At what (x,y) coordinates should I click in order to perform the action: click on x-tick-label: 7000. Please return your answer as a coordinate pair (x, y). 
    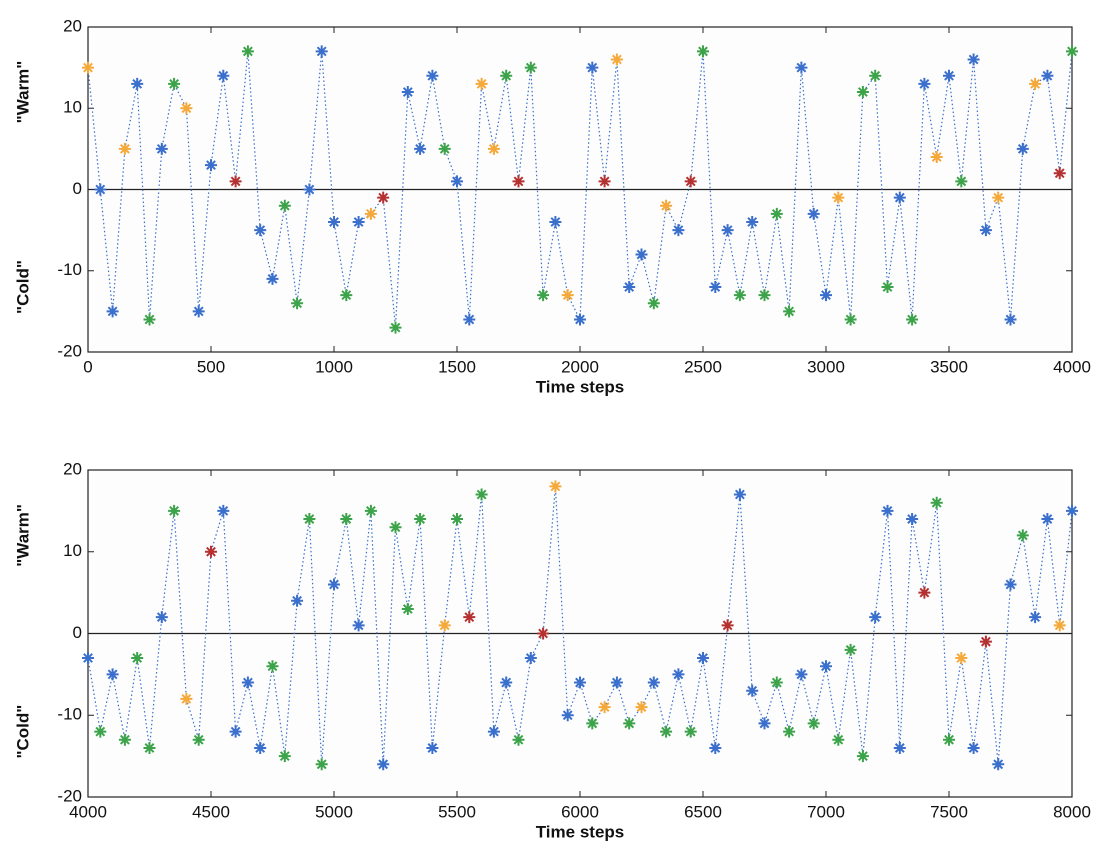
    Looking at the image, I should click on (826, 811).